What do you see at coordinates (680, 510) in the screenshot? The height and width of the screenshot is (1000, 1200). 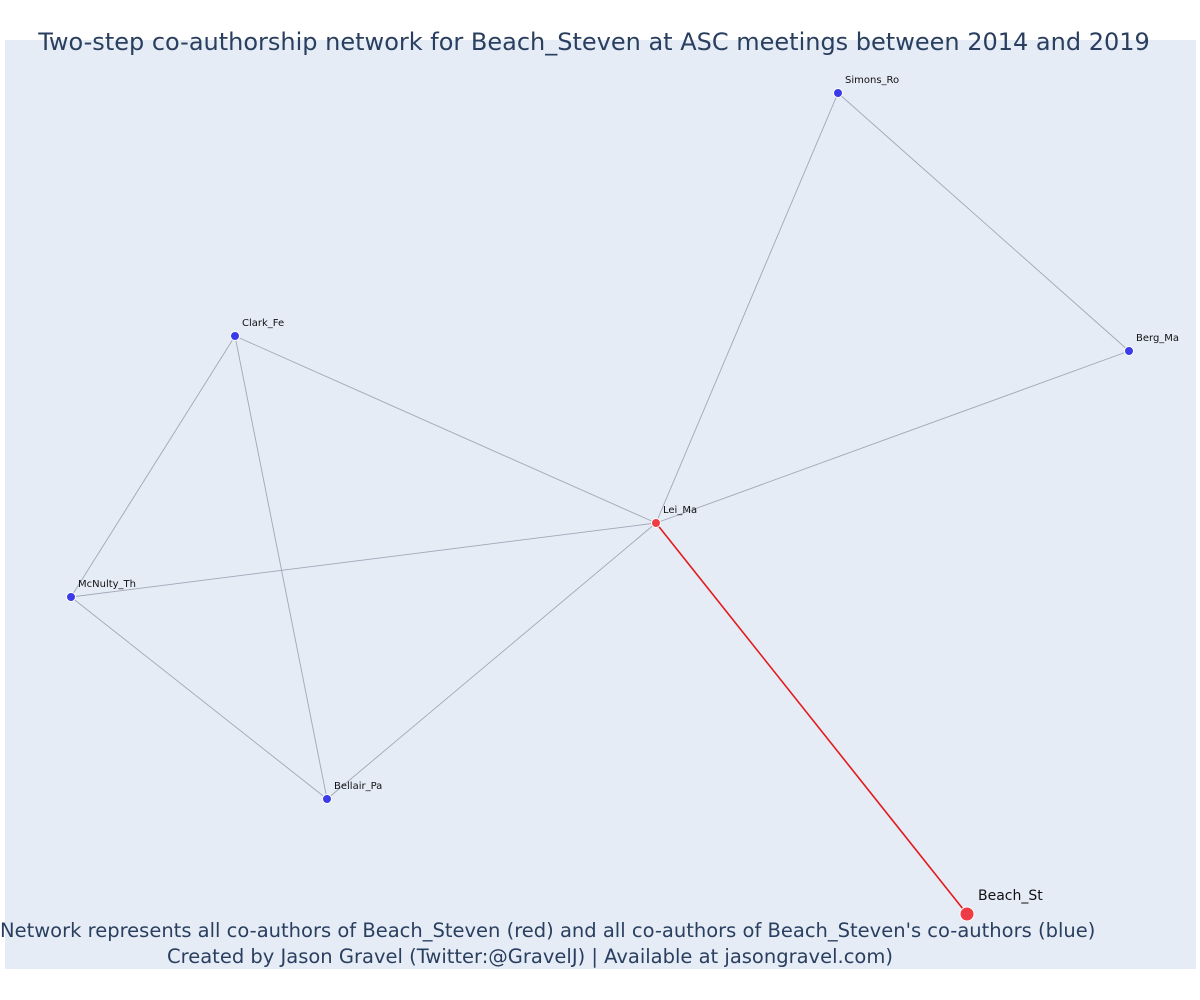 I see `node-label-Lei_Ma: Lei_Ma` at bounding box center [680, 510].